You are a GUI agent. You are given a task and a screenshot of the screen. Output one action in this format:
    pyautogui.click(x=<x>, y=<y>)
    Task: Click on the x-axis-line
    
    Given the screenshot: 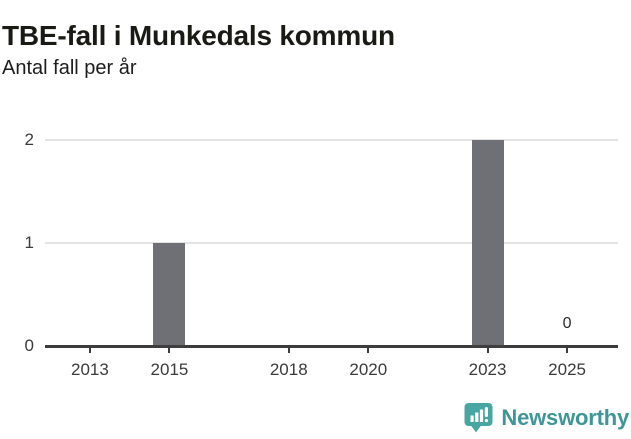 What is the action you would take?
    pyautogui.click(x=331, y=346)
    